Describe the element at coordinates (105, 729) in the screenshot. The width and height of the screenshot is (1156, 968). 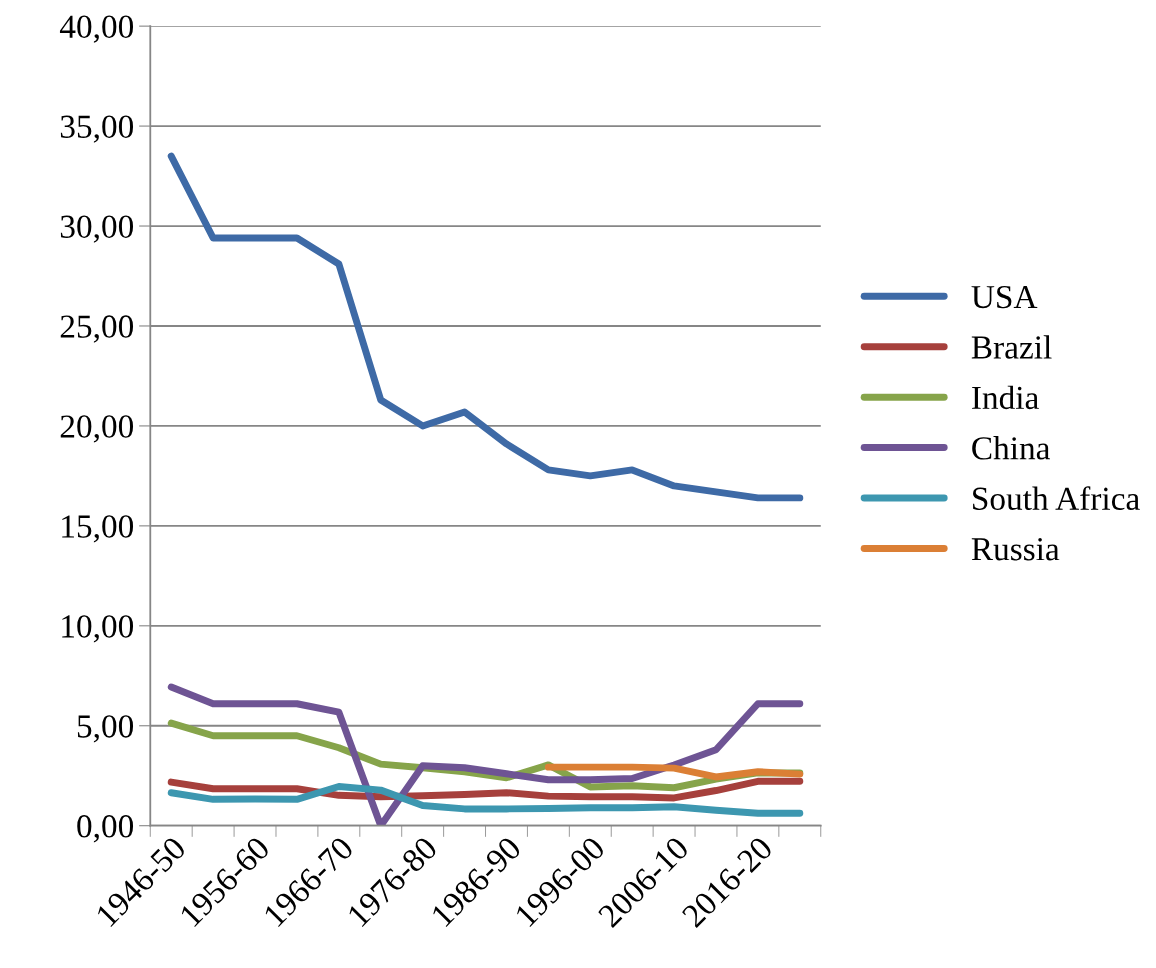
I see `y-tick-label: 5,00` at that location.